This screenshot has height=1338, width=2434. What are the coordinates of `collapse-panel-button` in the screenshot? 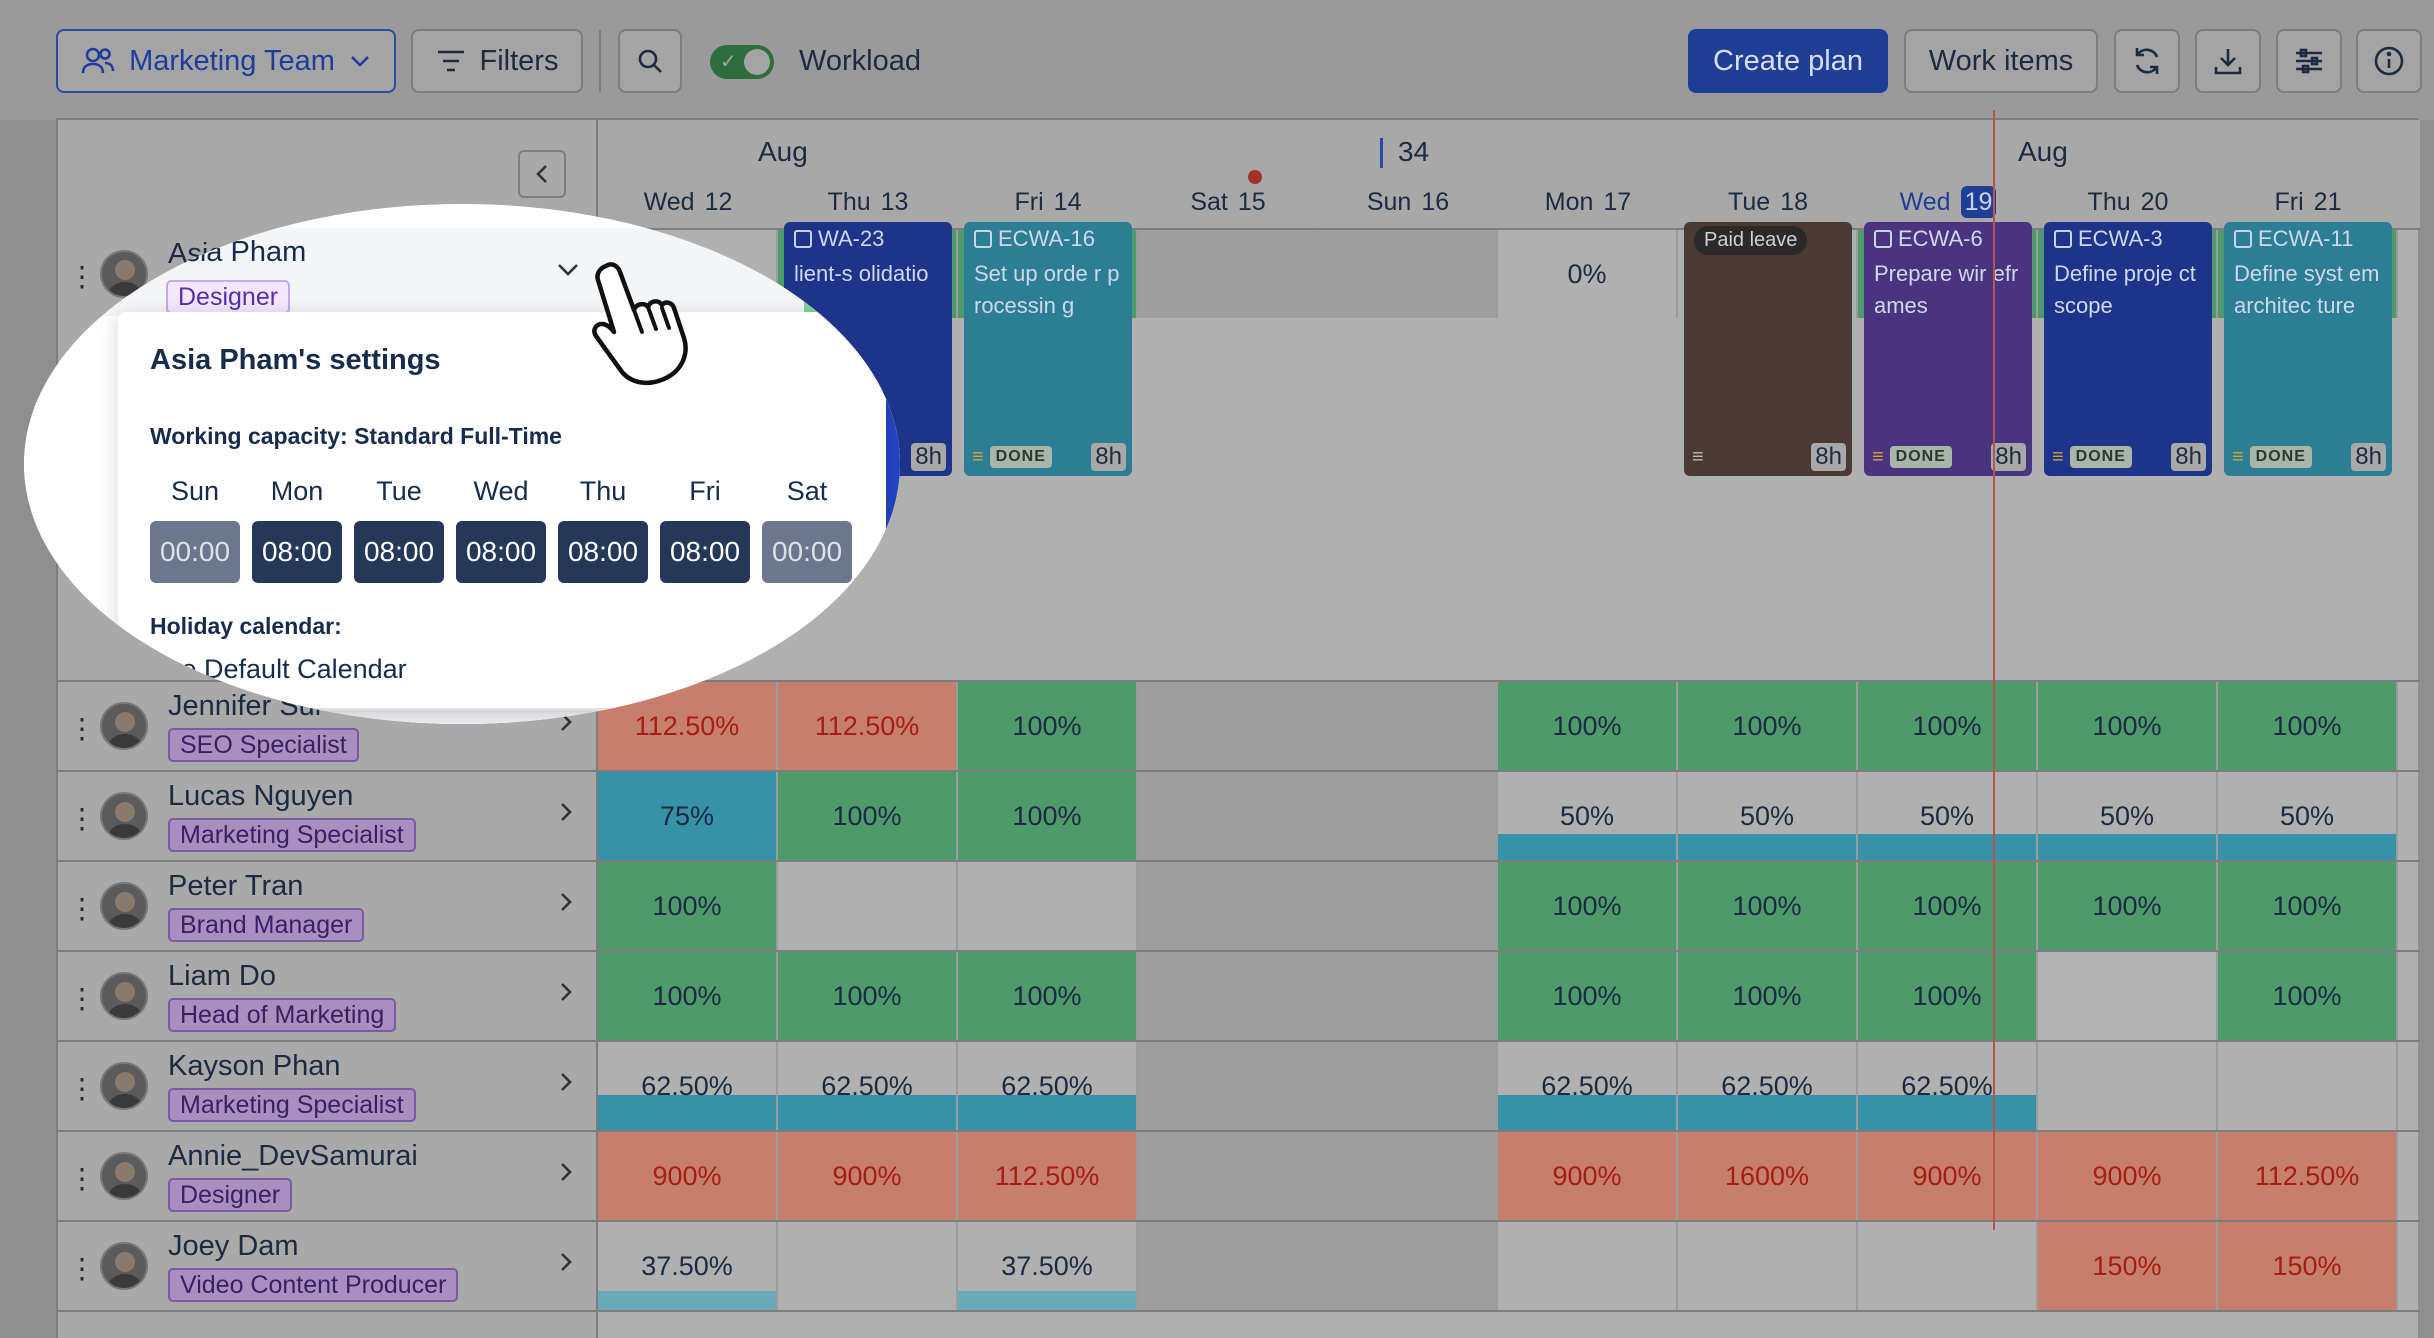 It's located at (542, 174).